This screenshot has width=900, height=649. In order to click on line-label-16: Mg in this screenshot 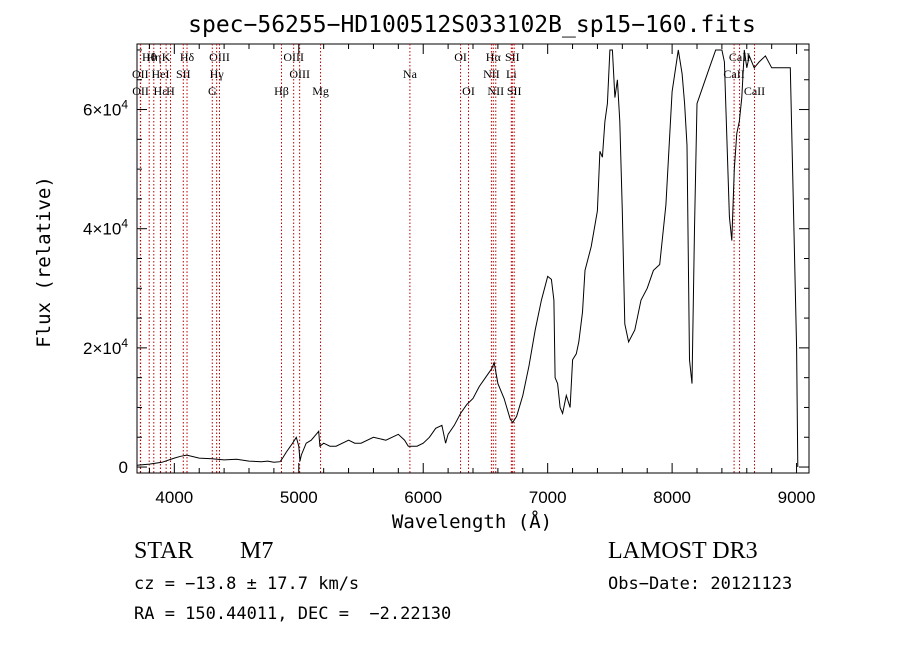, I will do `click(320, 91)`.